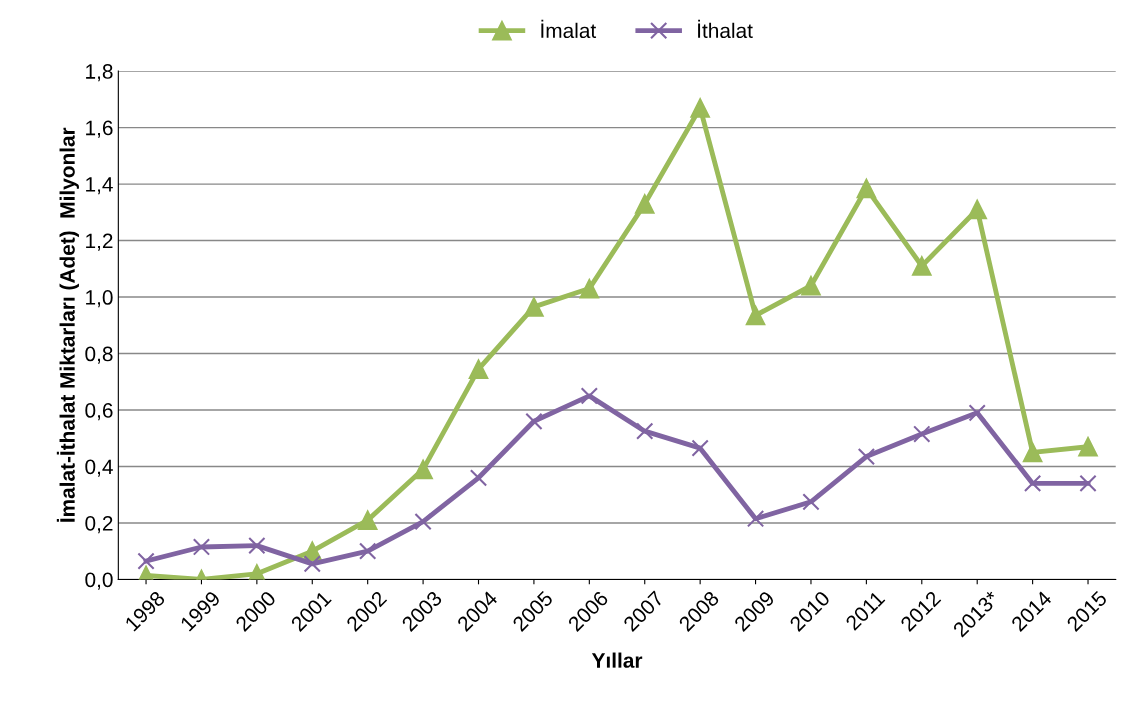  What do you see at coordinates (99, 186) in the screenshot?
I see `y-tick-label: 1,4` at bounding box center [99, 186].